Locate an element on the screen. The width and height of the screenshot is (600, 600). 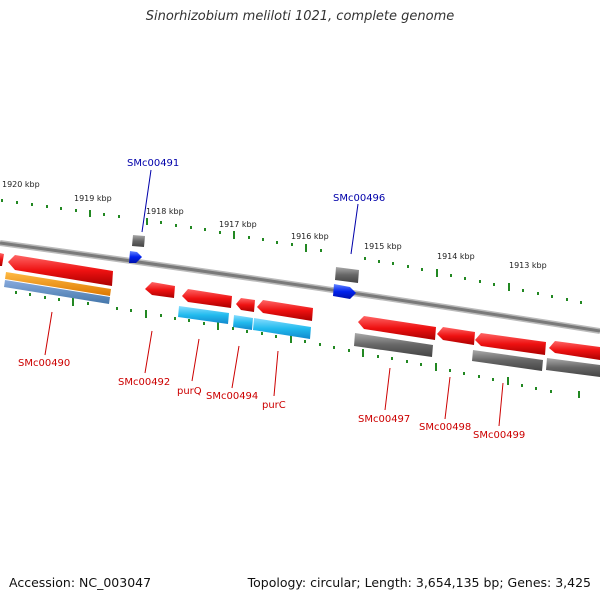
cds-arrow-left-edge is located at coordinates (2, 259).